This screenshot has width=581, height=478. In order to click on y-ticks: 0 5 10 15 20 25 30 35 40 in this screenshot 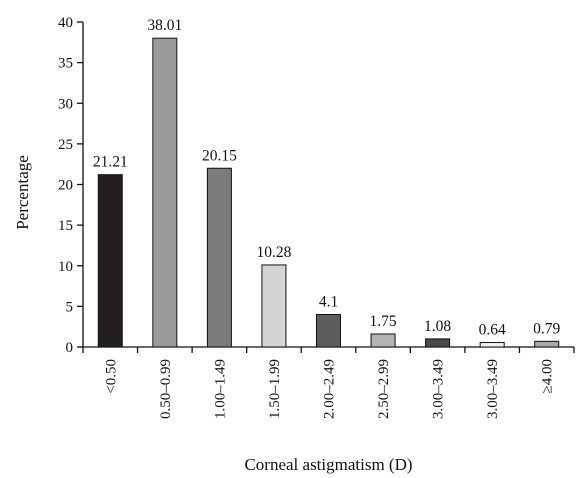, I will do `click(70, 185)`.